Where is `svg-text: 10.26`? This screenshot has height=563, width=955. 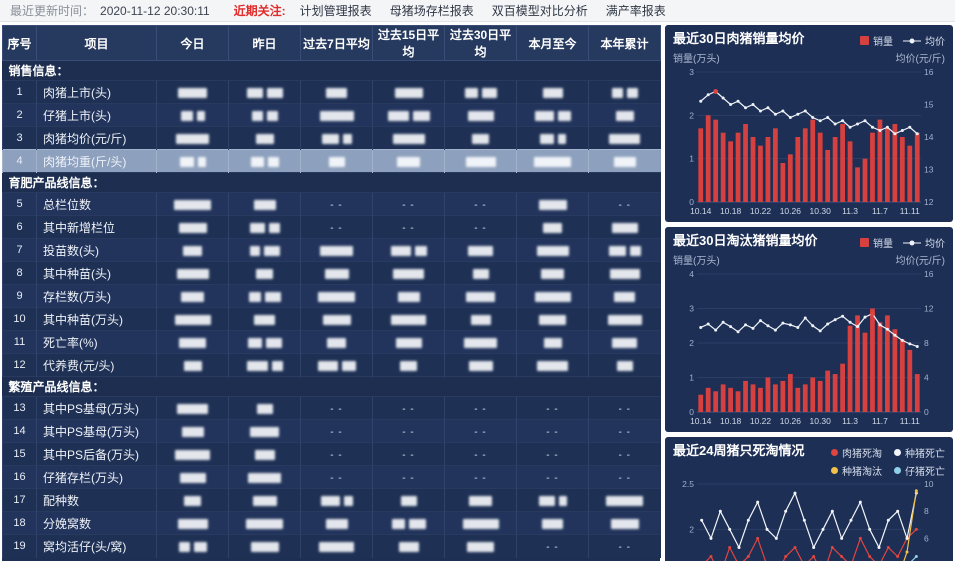 svg-text: 10.26 is located at coordinates (791, 421).